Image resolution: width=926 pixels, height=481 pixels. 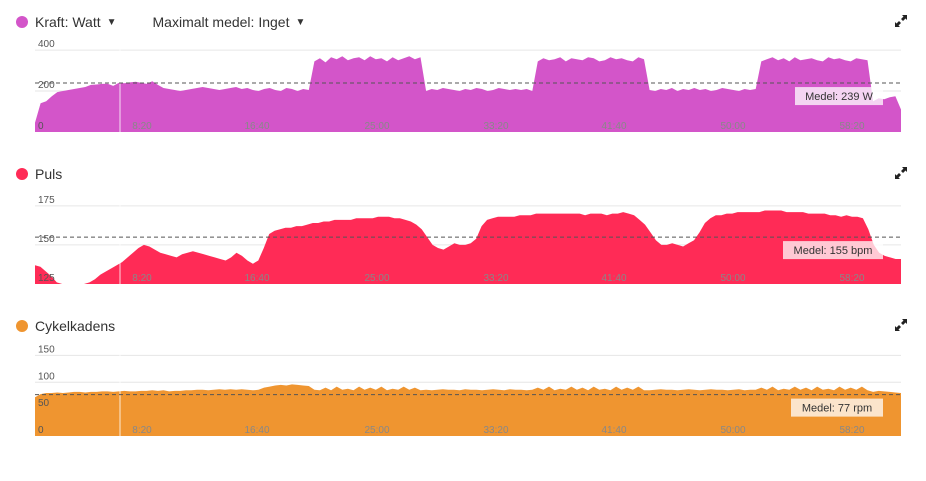 What do you see at coordinates (49, 174) in the screenshot?
I see `hr-title: Puls` at bounding box center [49, 174].